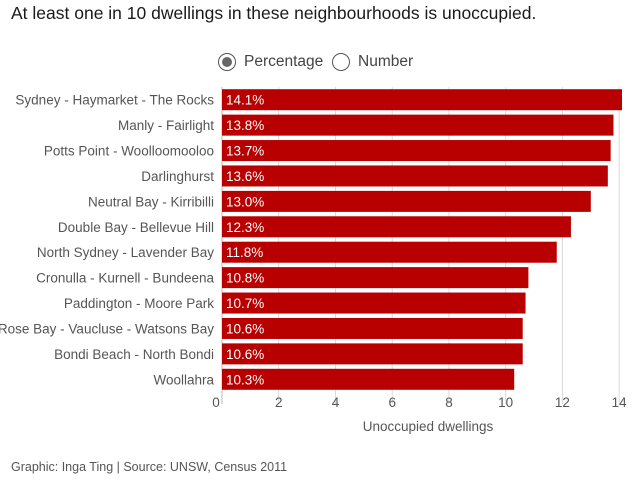 This screenshot has width=632, height=483. I want to click on bar-value-label: 10.3%, so click(245, 379).